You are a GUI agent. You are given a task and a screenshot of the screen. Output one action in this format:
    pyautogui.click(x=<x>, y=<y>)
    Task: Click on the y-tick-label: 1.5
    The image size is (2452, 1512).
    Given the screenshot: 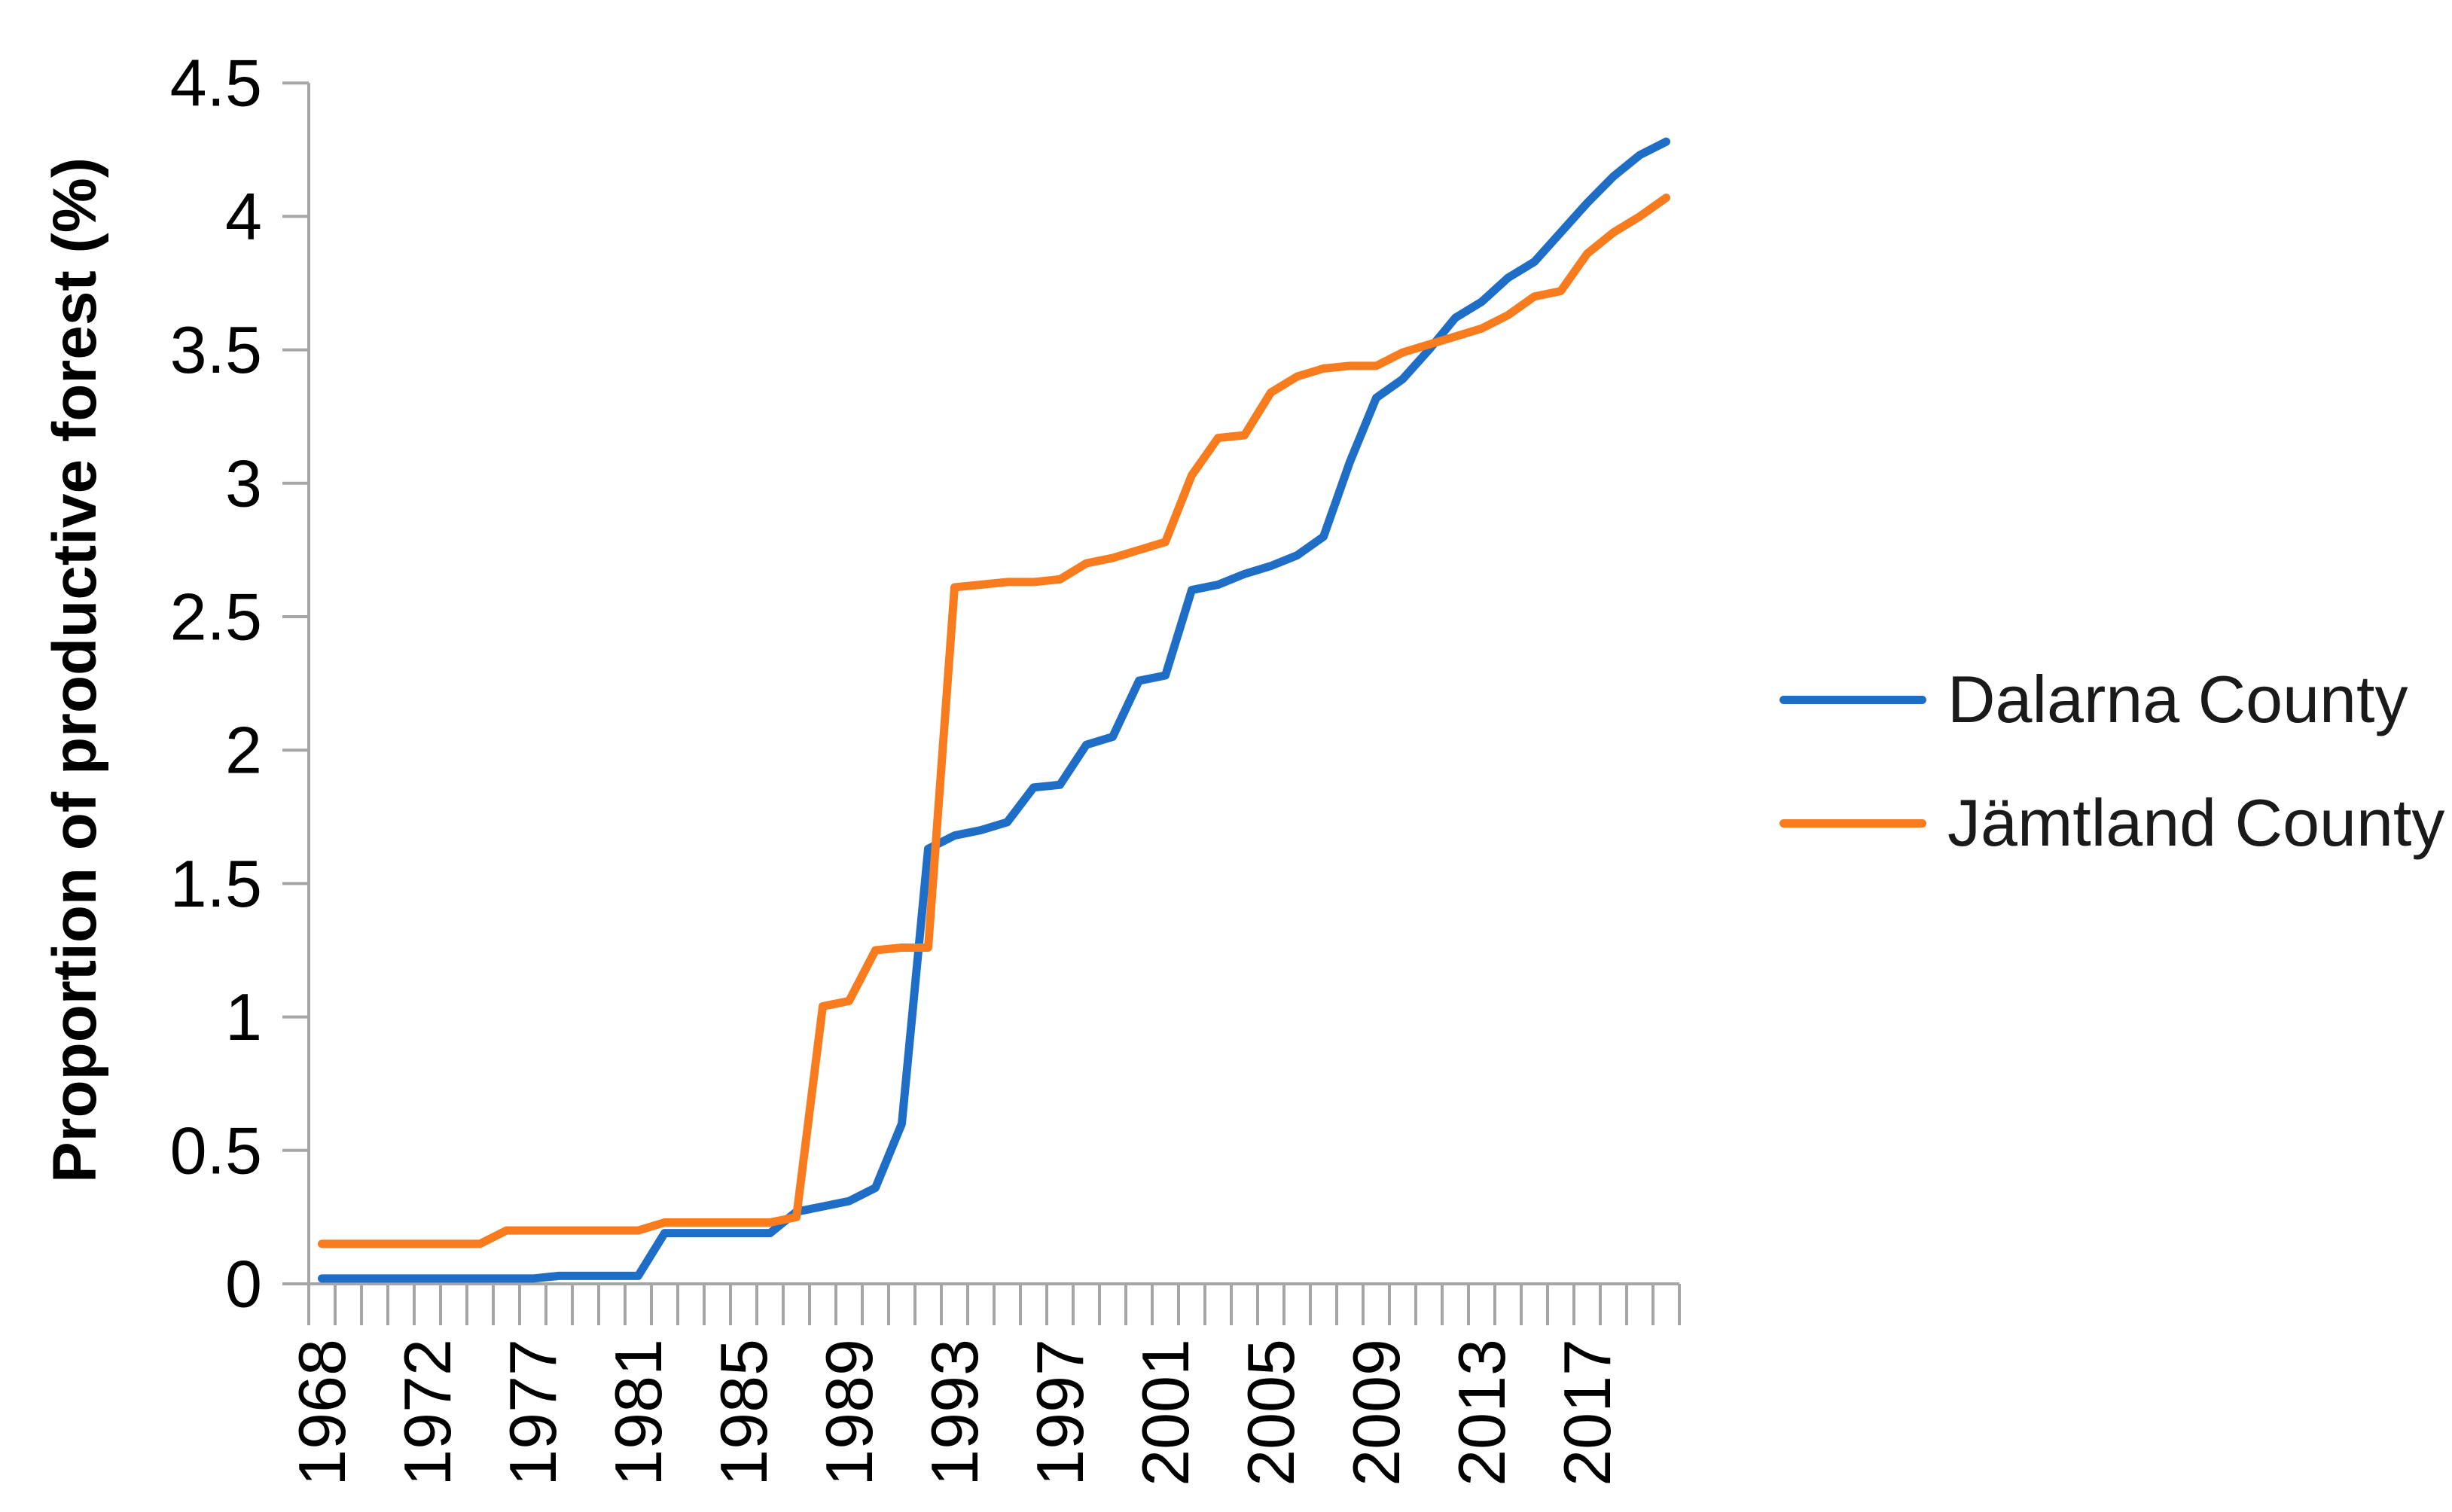 What is the action you would take?
    pyautogui.click(x=216, y=883)
    